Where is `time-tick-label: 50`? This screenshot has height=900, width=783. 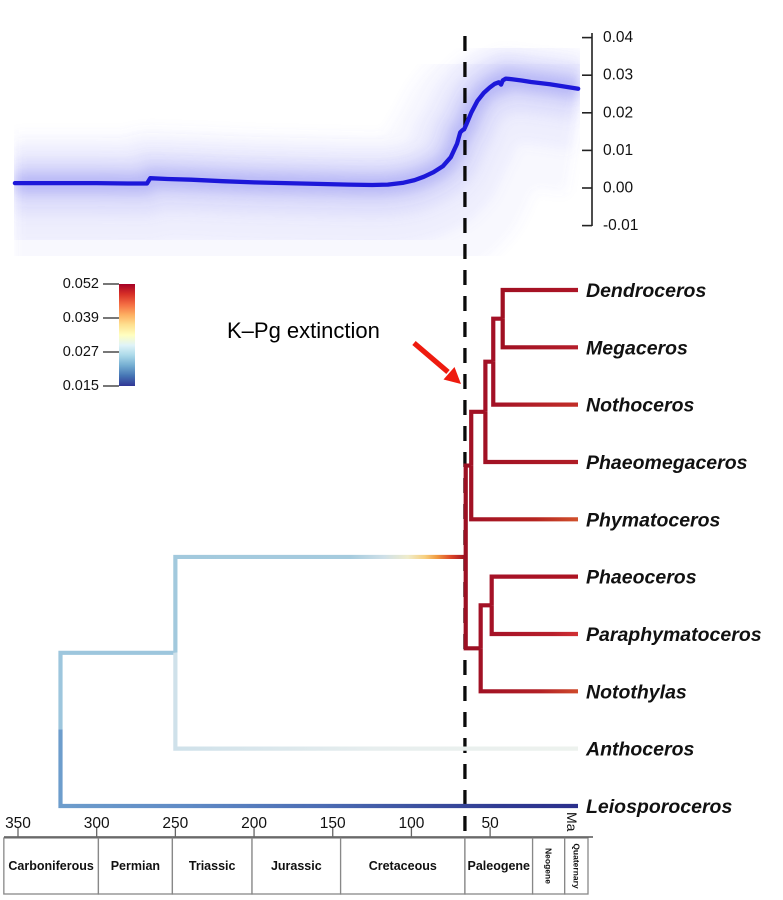 time-tick-label: 50 is located at coordinates (490, 823).